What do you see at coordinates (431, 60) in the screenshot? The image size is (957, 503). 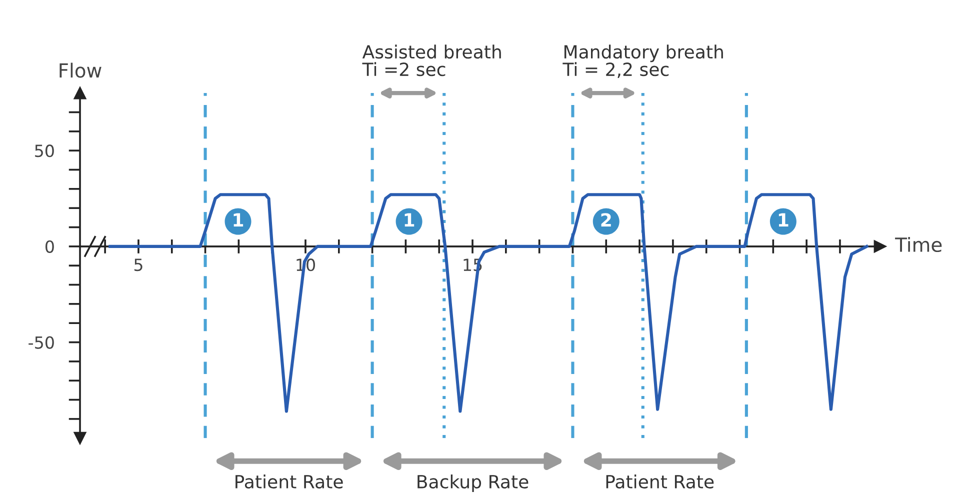 I see `text: Assisted breath Ti =2 sec` at bounding box center [431, 60].